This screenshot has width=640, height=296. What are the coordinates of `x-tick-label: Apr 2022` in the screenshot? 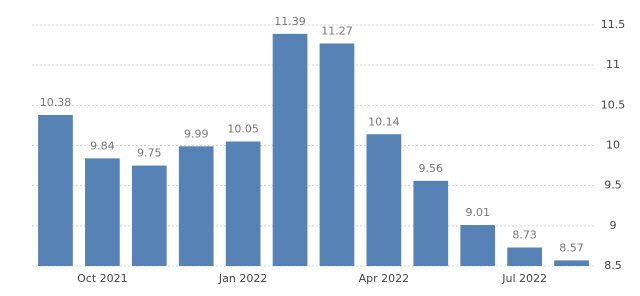 It's located at (384, 278).